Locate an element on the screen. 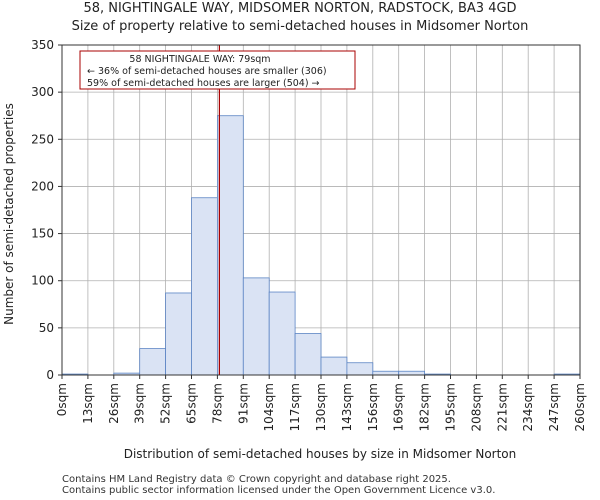 The image size is (600, 500). y-tick-label: 350 is located at coordinates (42, 45).